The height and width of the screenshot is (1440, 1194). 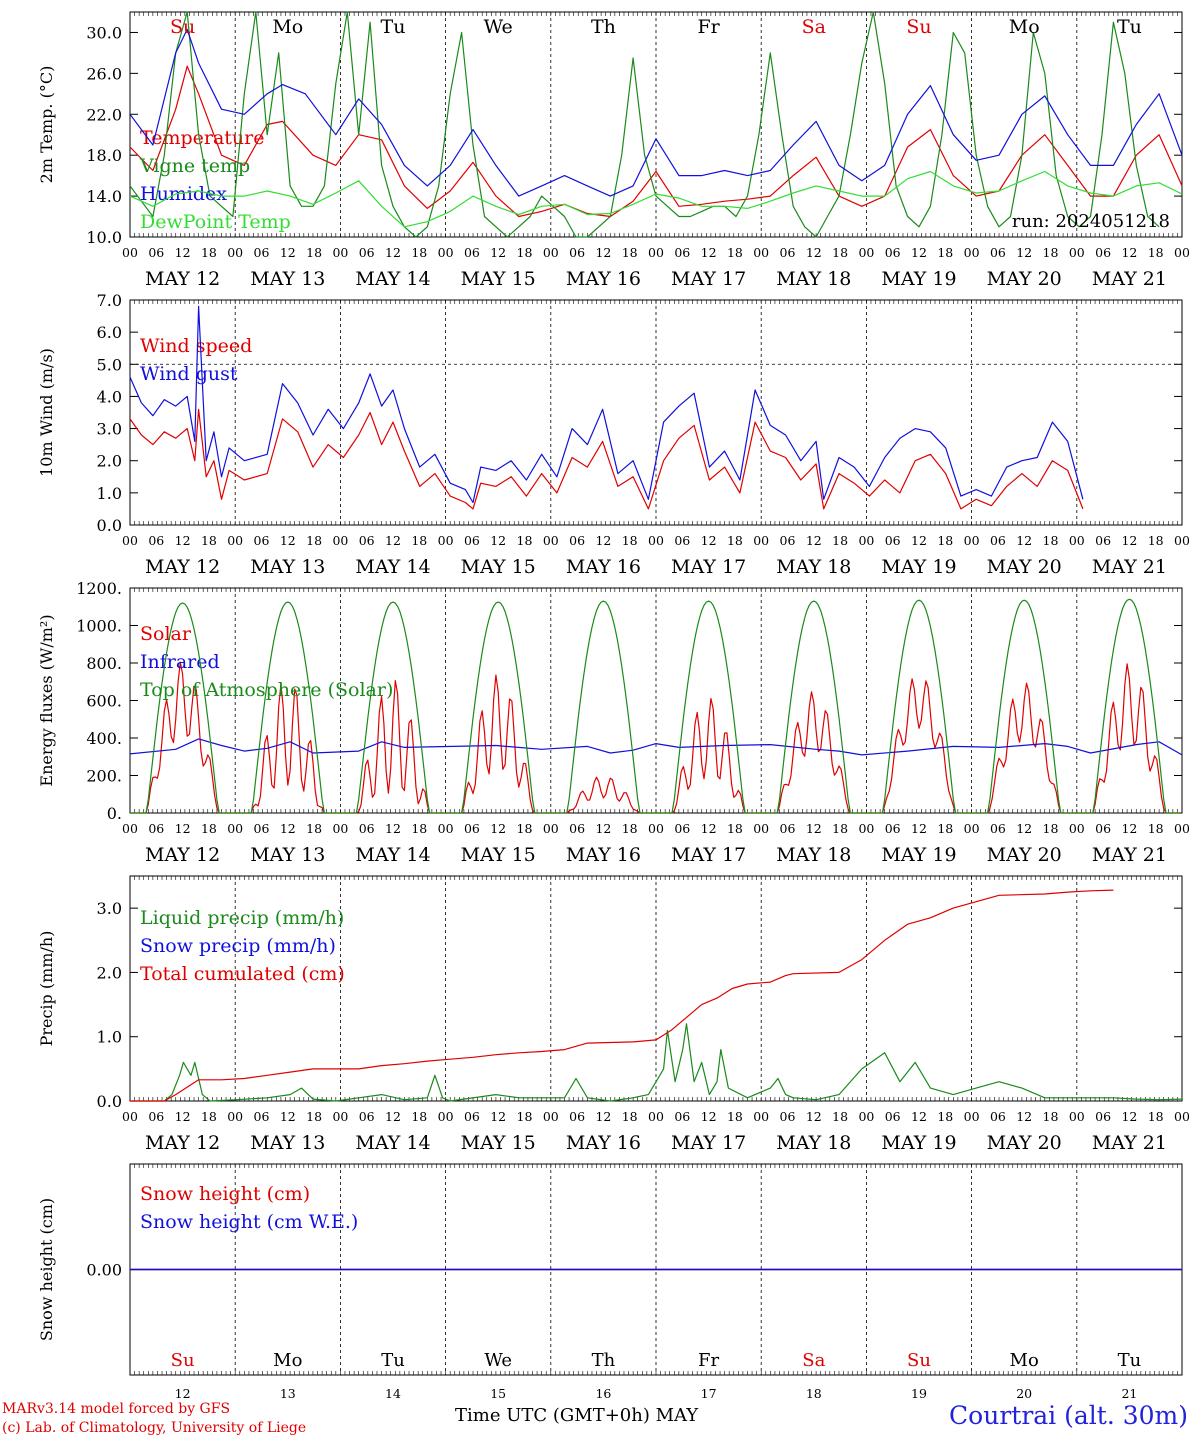 What do you see at coordinates (603, 279) in the screenshot?
I see `date-label: MAY 16` at bounding box center [603, 279].